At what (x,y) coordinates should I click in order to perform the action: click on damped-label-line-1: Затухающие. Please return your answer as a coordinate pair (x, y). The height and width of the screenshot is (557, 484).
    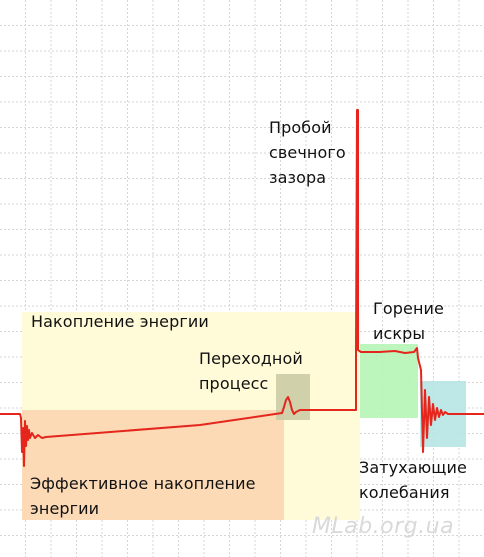
    Looking at the image, I should click on (413, 467).